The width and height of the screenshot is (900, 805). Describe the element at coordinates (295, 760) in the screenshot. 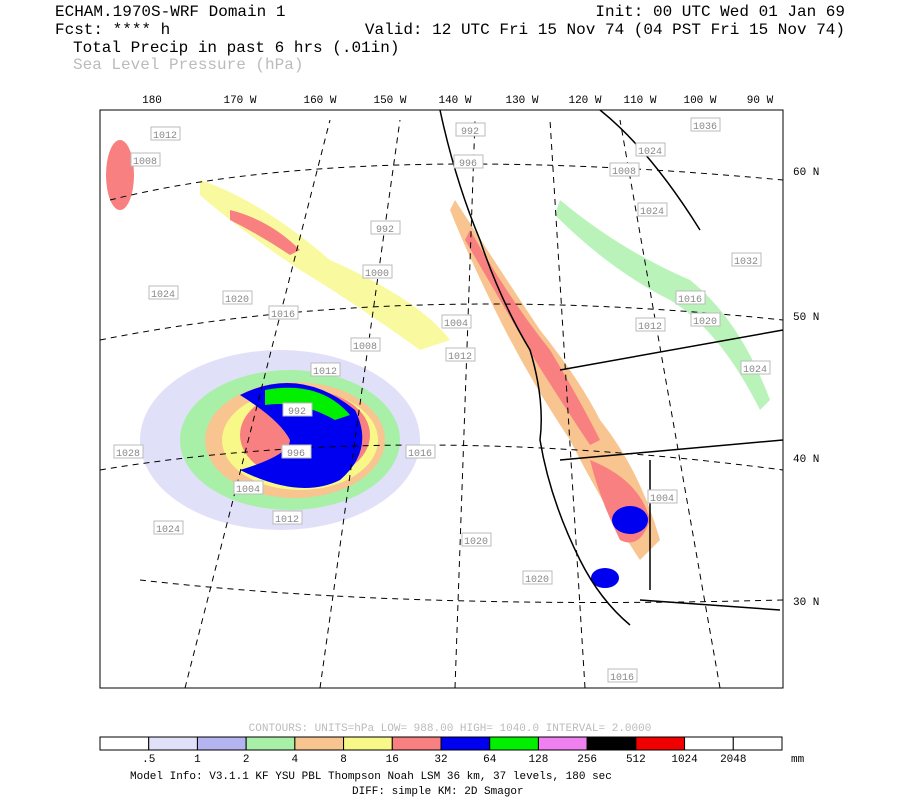

I see `colorbar-label: 4` at that location.